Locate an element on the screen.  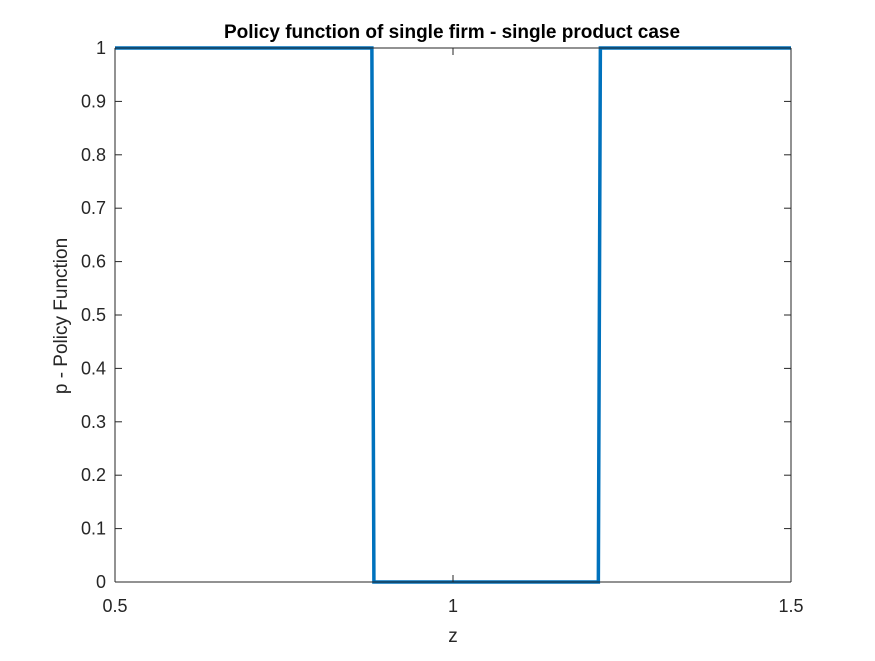
y-tick-label: 0.6 is located at coordinates (93, 262).